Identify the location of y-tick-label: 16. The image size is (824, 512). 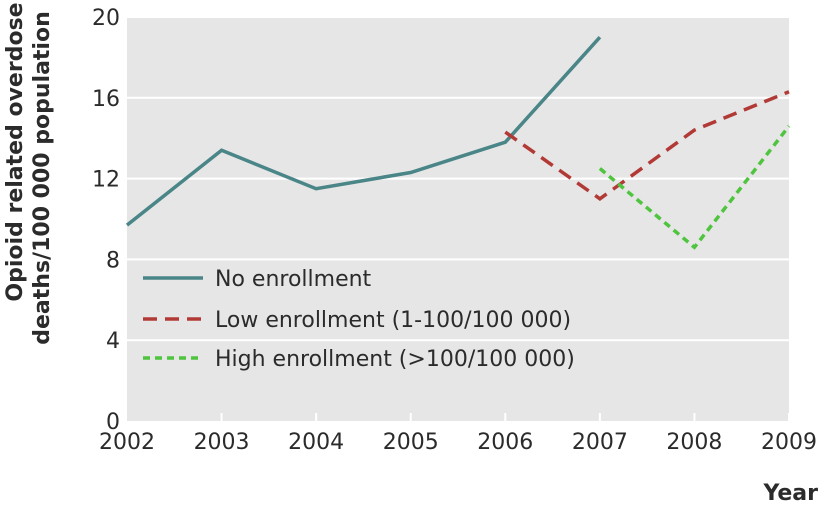
(106, 99).